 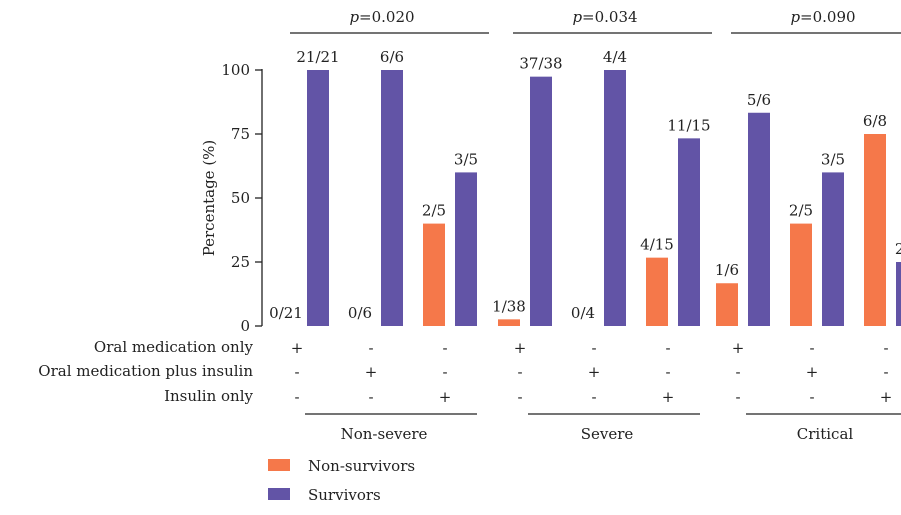 What do you see at coordinates (317, 57) in the screenshot?
I see `bar-label-survivors: 21/21` at bounding box center [317, 57].